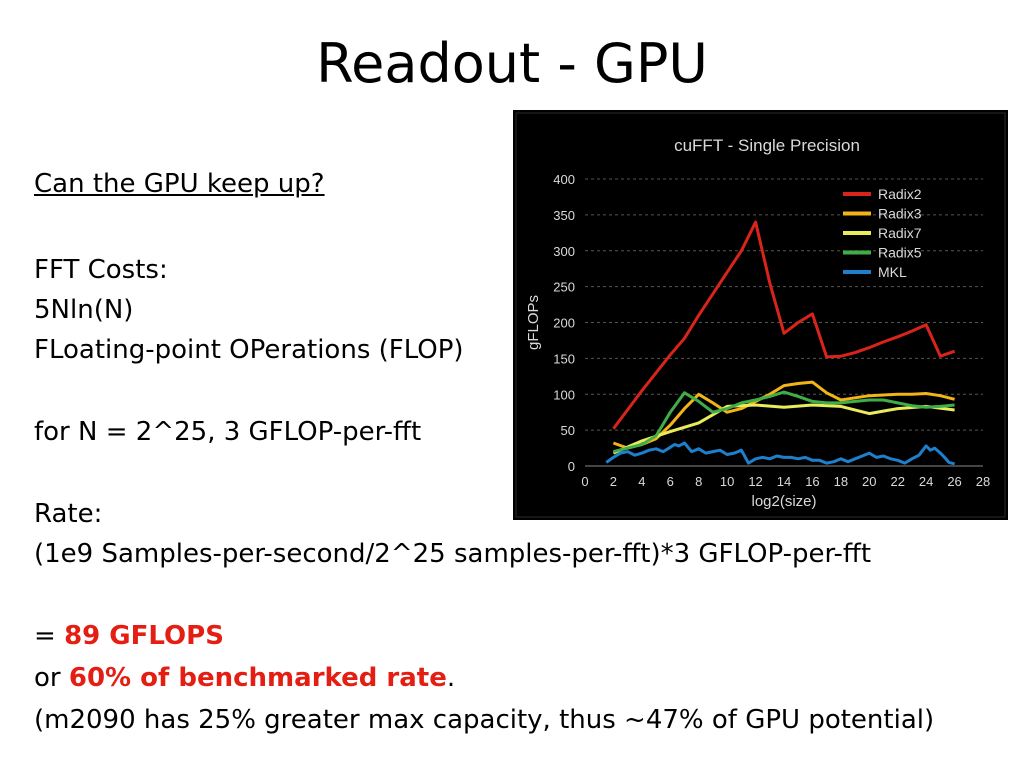 Image resolution: width=1024 pixels, height=768 pixels. I want to click on x-tick-label: 20, so click(869, 481).